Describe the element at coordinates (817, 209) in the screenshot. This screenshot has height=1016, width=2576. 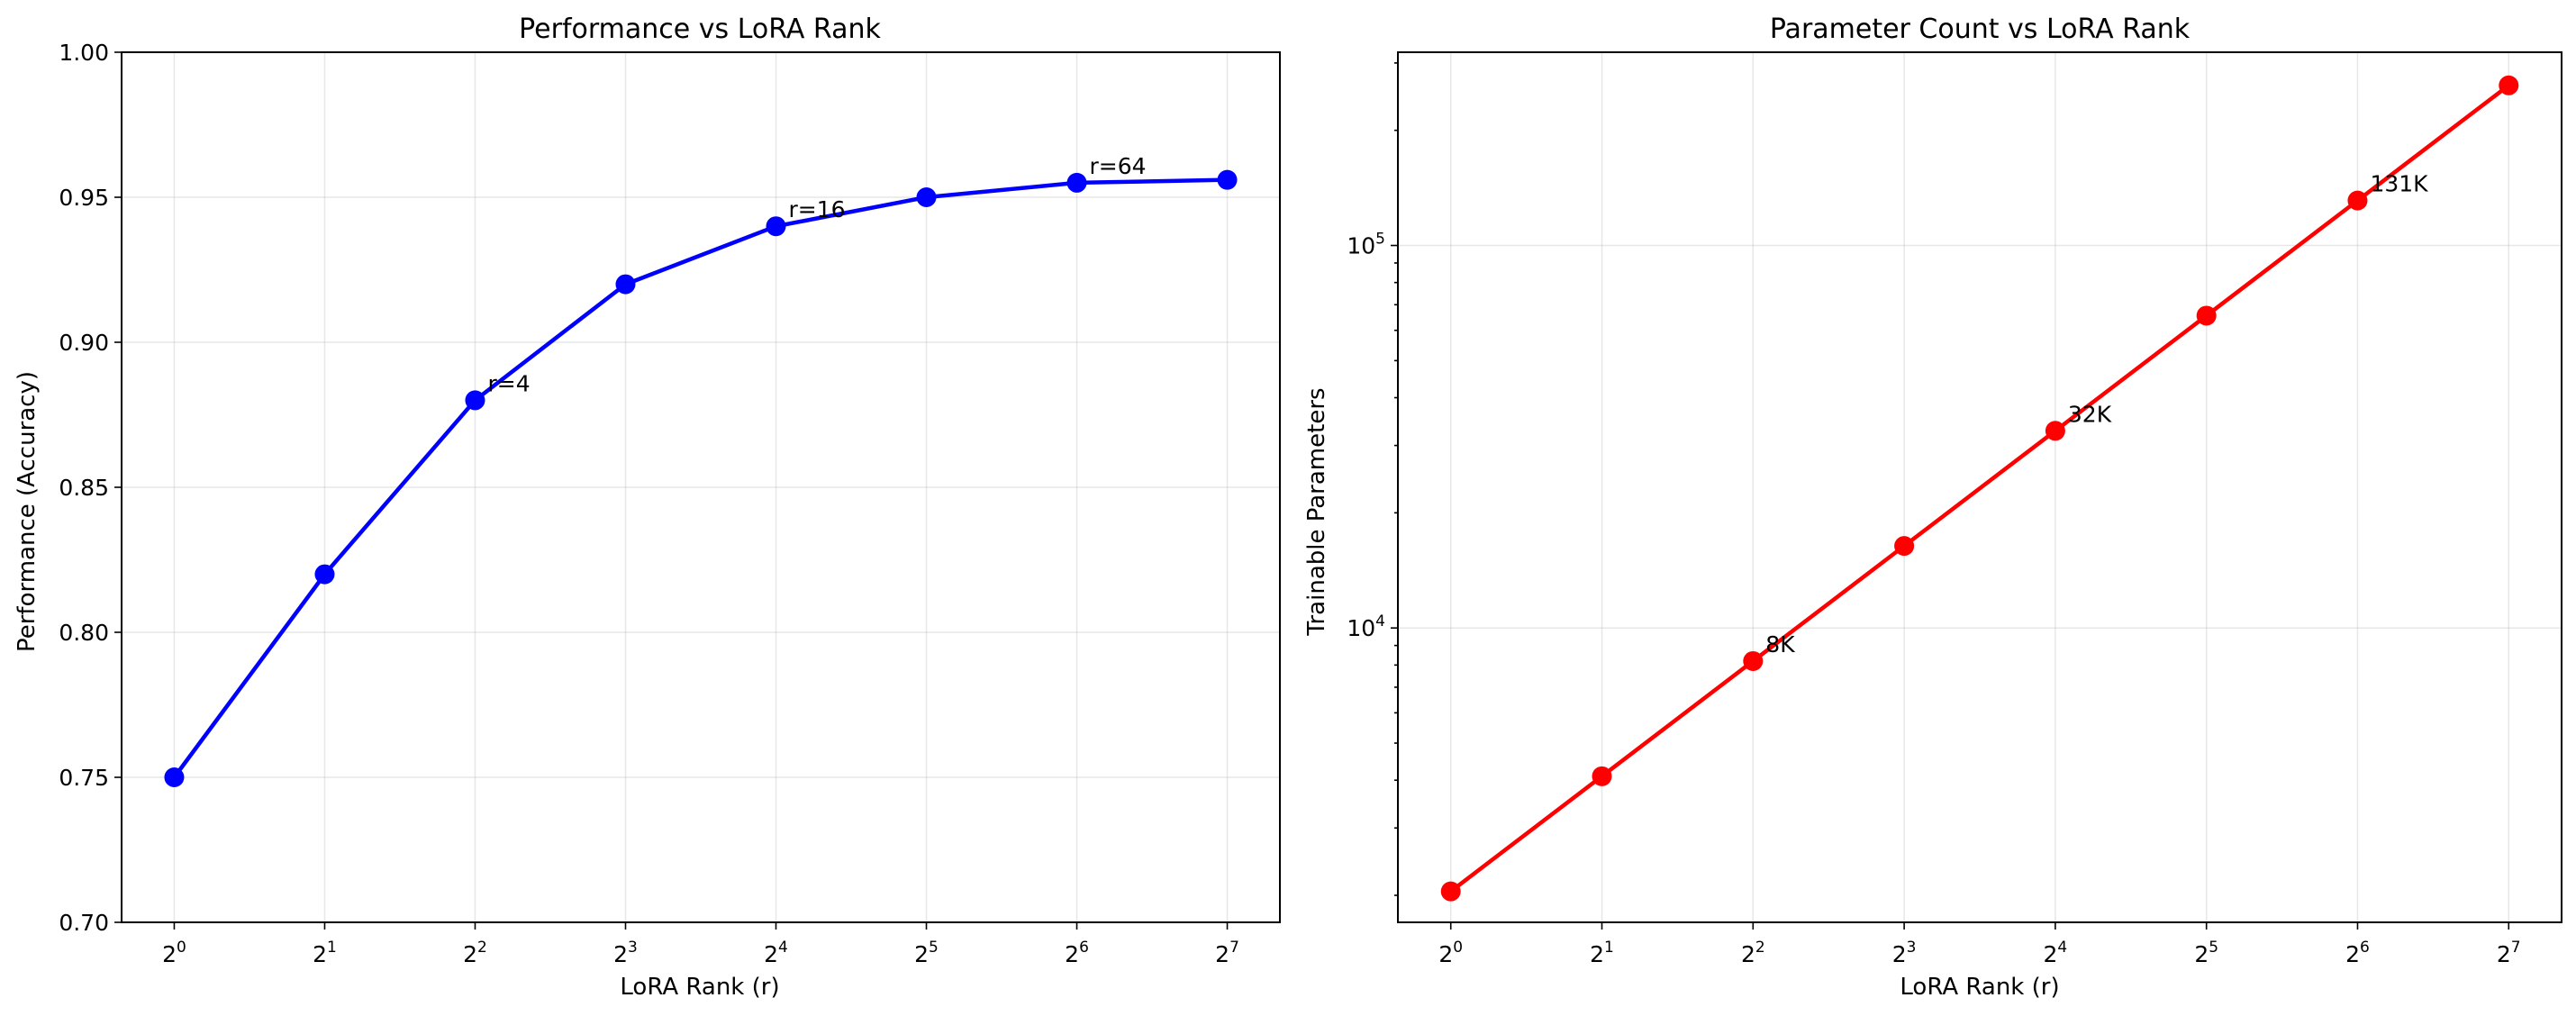
I see `point-annotation: r=16` at that location.